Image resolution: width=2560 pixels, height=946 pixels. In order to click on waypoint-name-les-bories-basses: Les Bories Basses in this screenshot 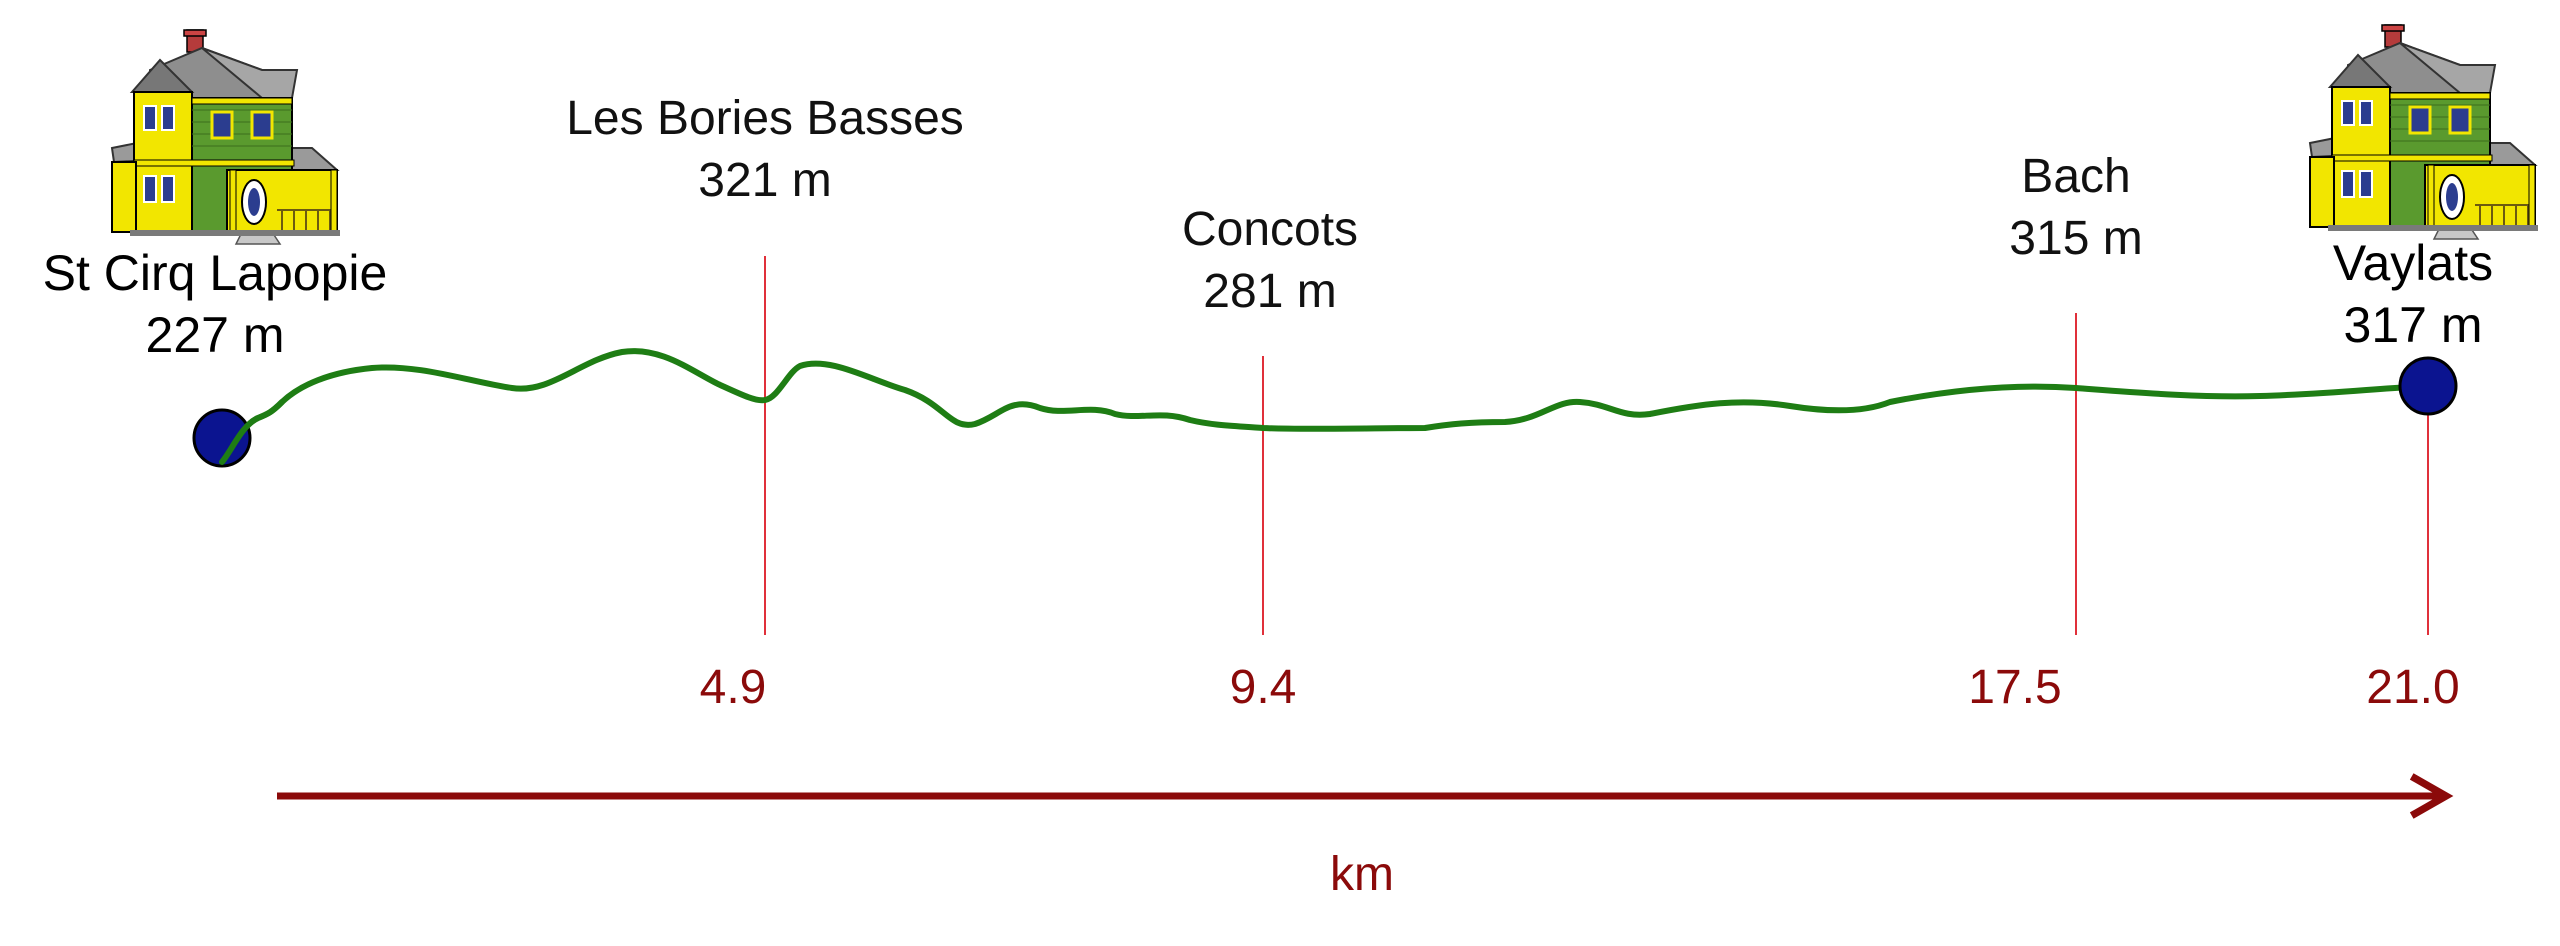, I will do `click(765, 118)`.